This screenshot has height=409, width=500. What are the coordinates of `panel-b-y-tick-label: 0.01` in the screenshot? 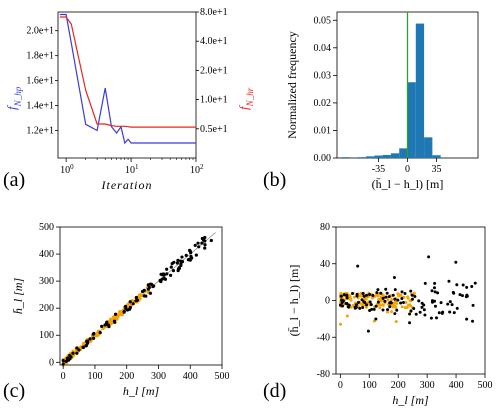 It's located at (323, 130).